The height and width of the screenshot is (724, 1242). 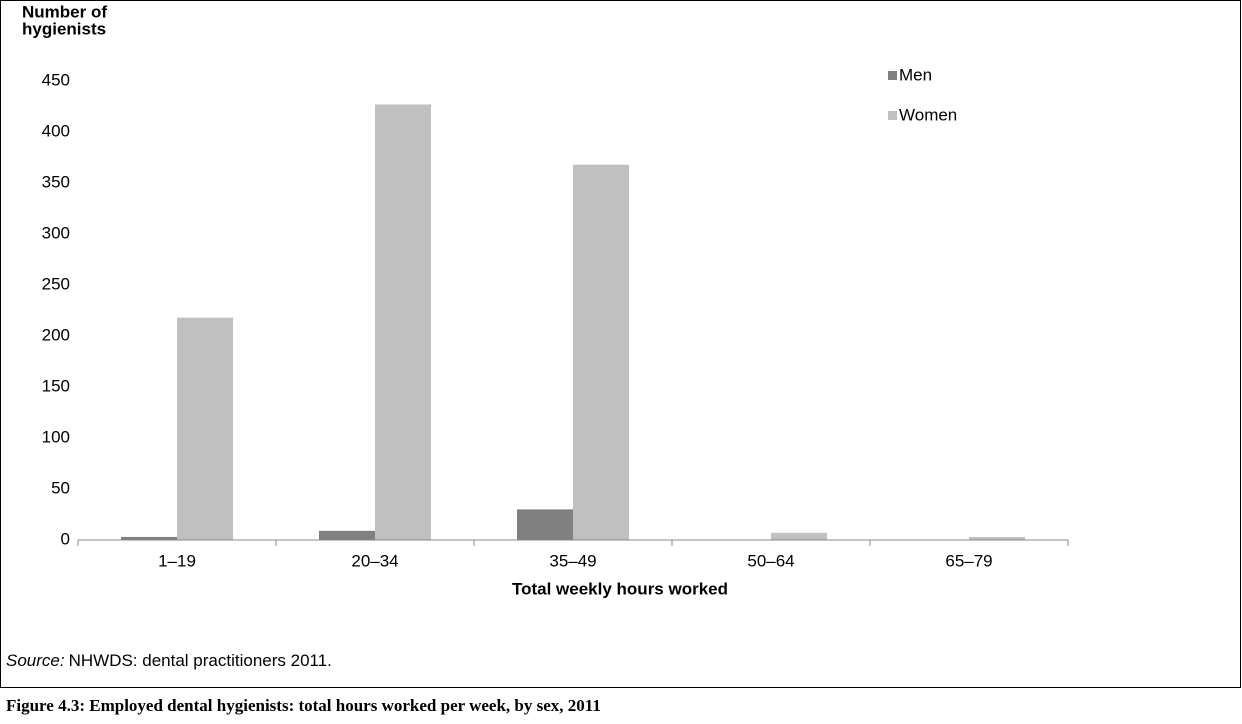 I want to click on source: Source: NHWDS: dental practitioners 2011., so click(x=169, y=660).